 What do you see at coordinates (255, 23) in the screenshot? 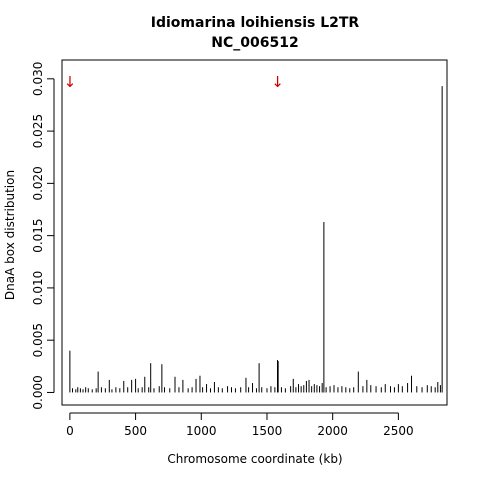
I see `chart-title: Idiomarina loihiensis L2TR` at bounding box center [255, 23].